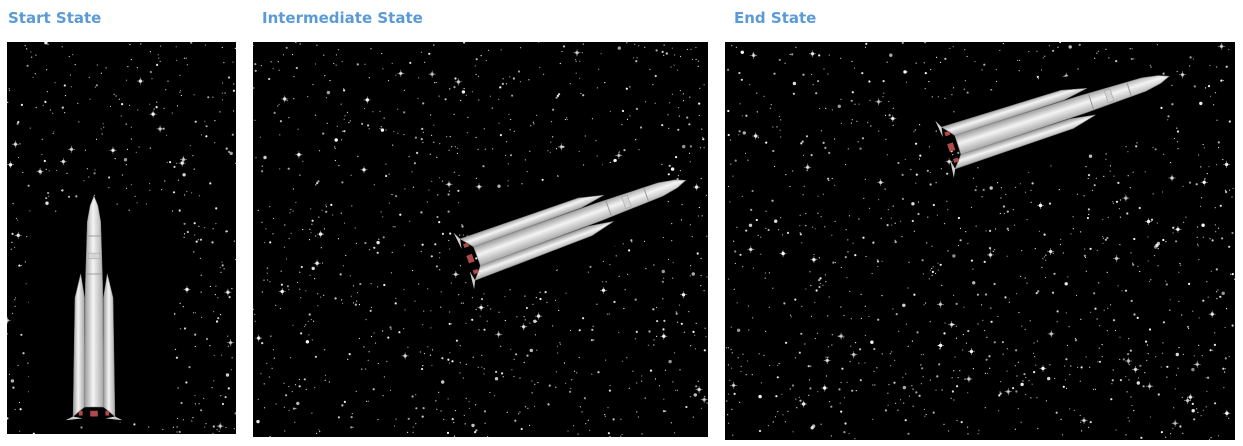  Describe the element at coordinates (342, 18) in the screenshot. I see `panel-title-intermediate: Intermediate State` at that location.